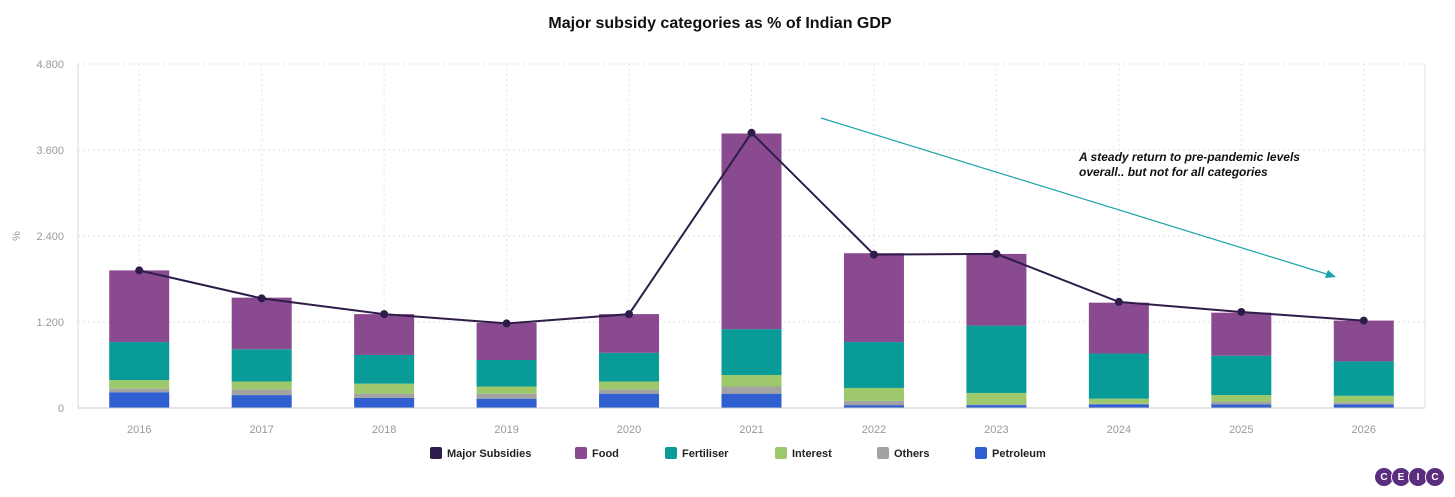 The width and height of the screenshot is (1455, 497). What do you see at coordinates (261, 430) in the screenshot?
I see `x-tick-label: 2017` at bounding box center [261, 430].